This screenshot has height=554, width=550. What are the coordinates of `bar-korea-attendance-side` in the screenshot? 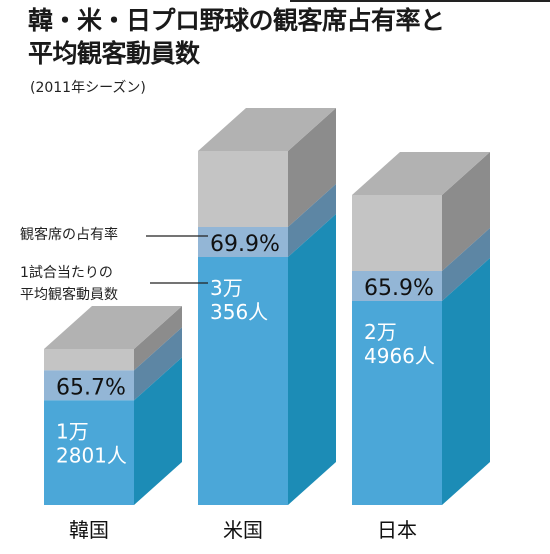 It's located at (158, 431).